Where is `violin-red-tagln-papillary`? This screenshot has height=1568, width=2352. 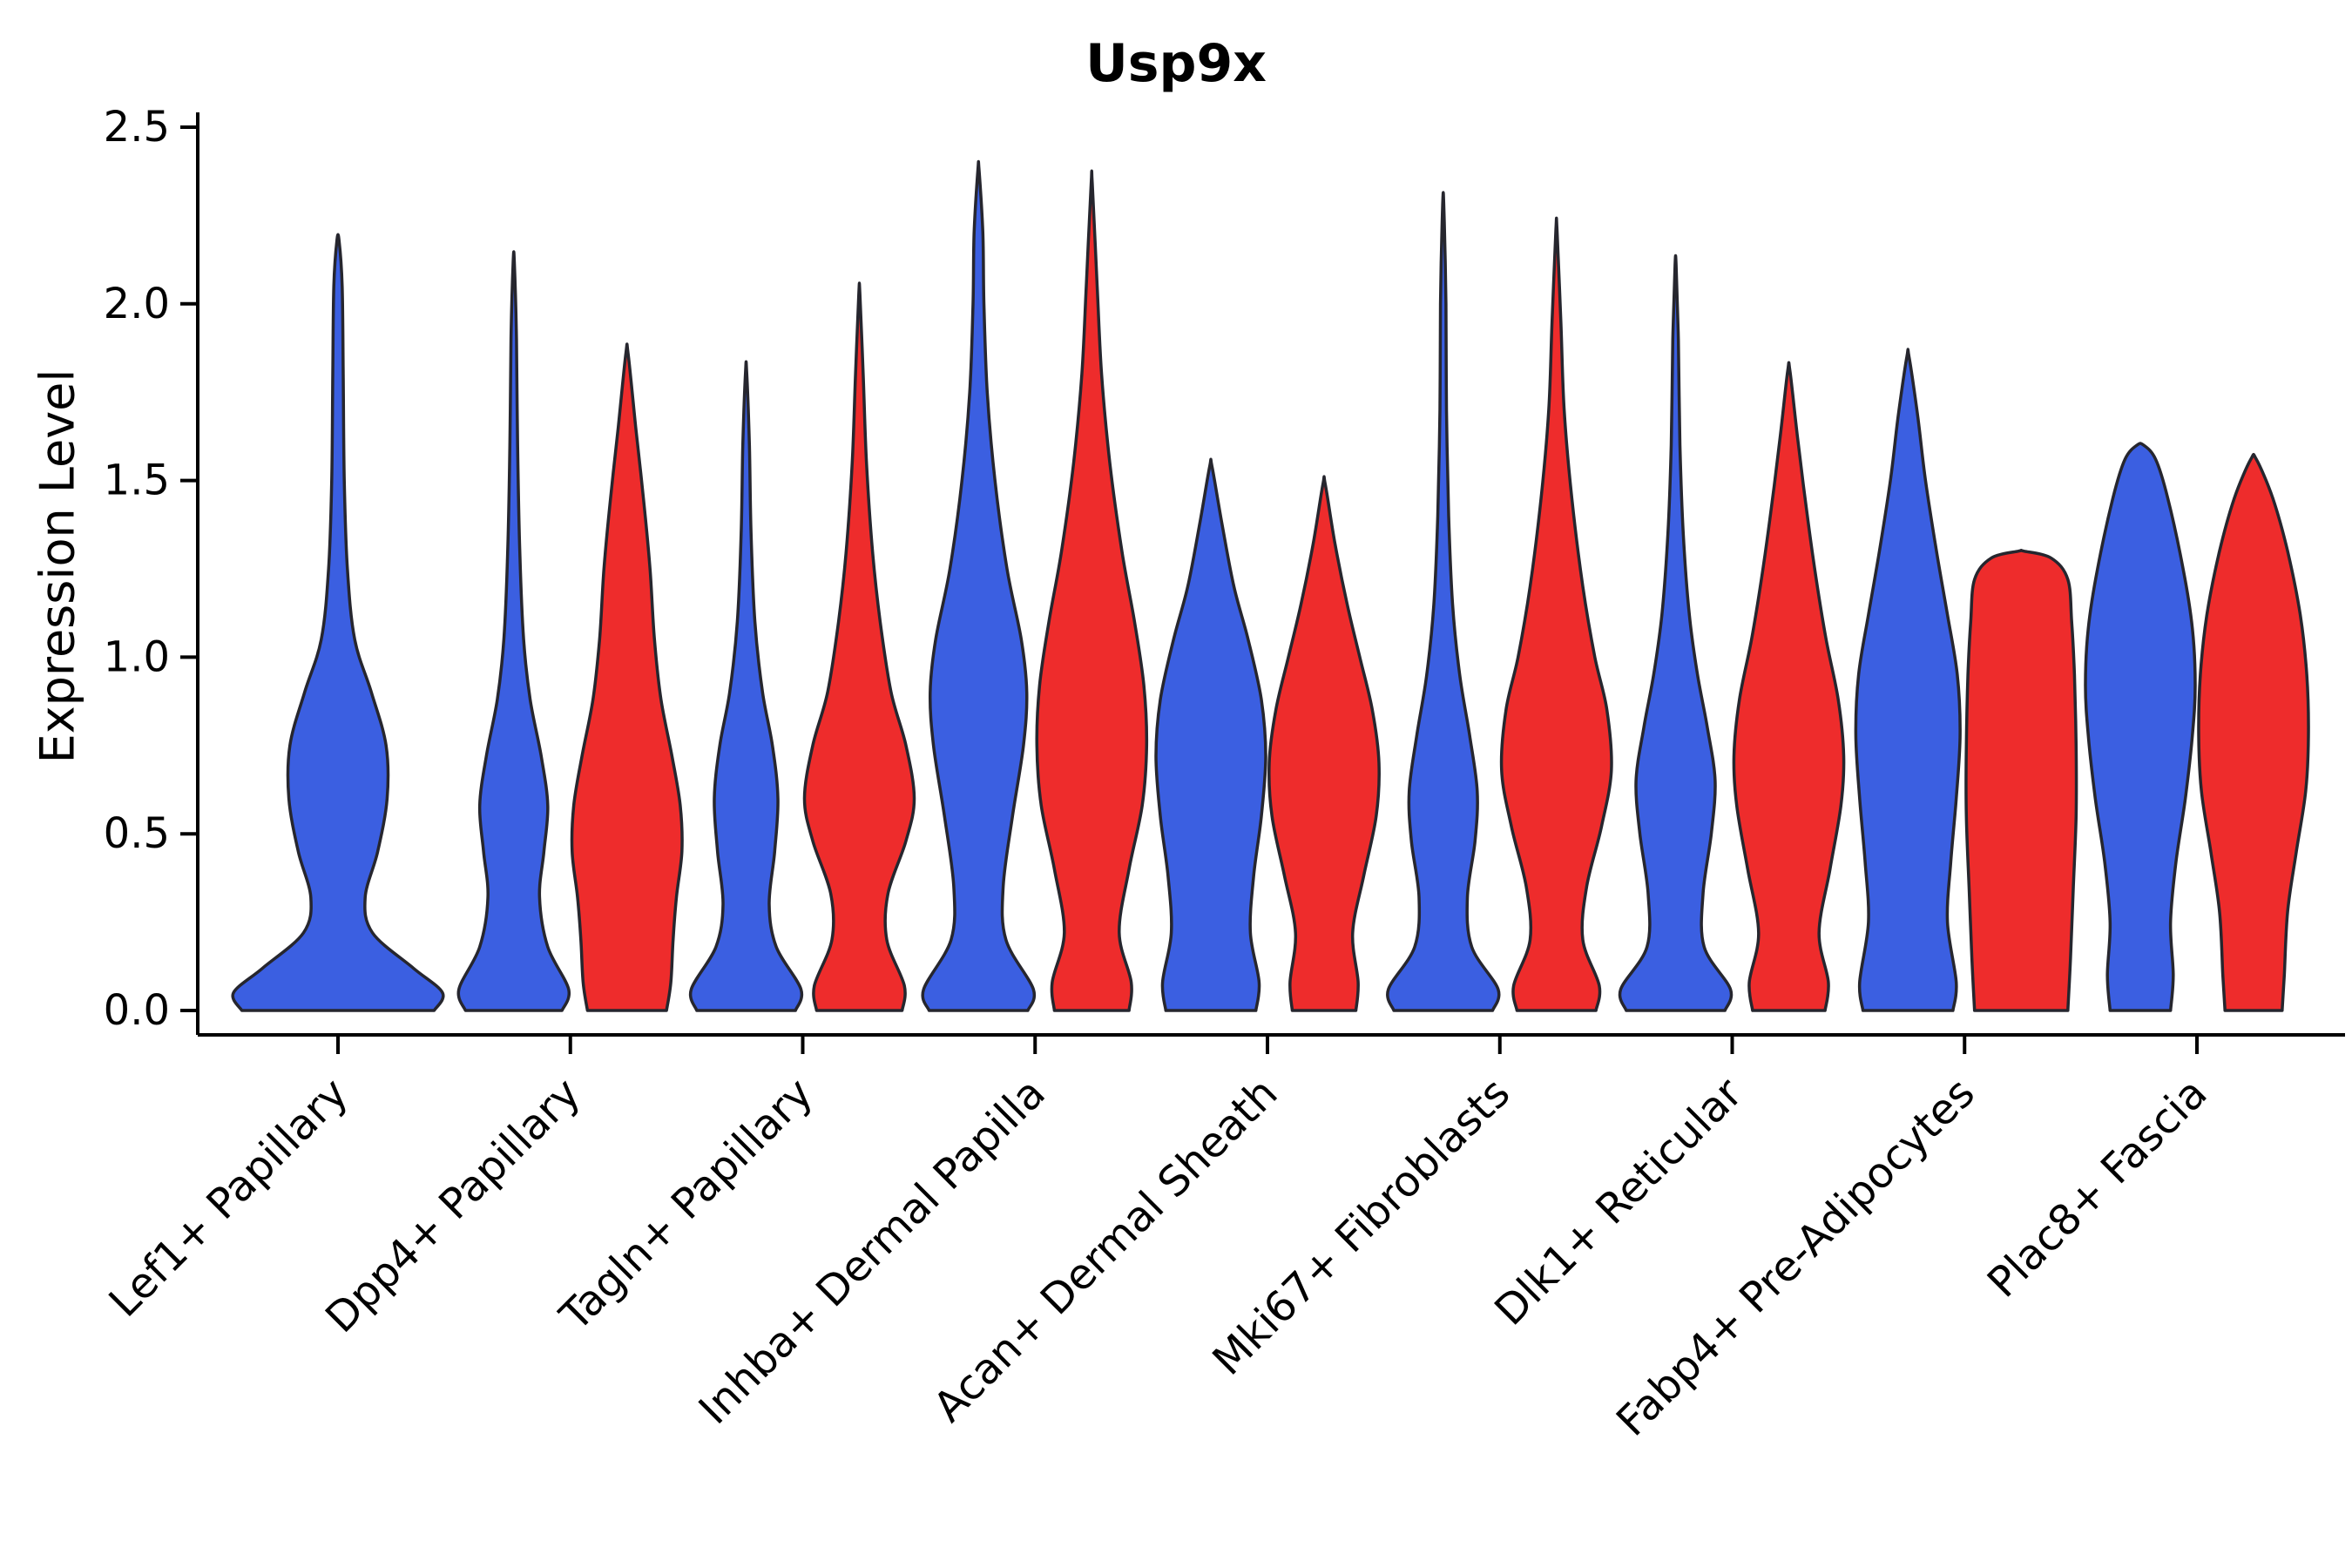
violin-red-tagln-papillary is located at coordinates (859, 646).